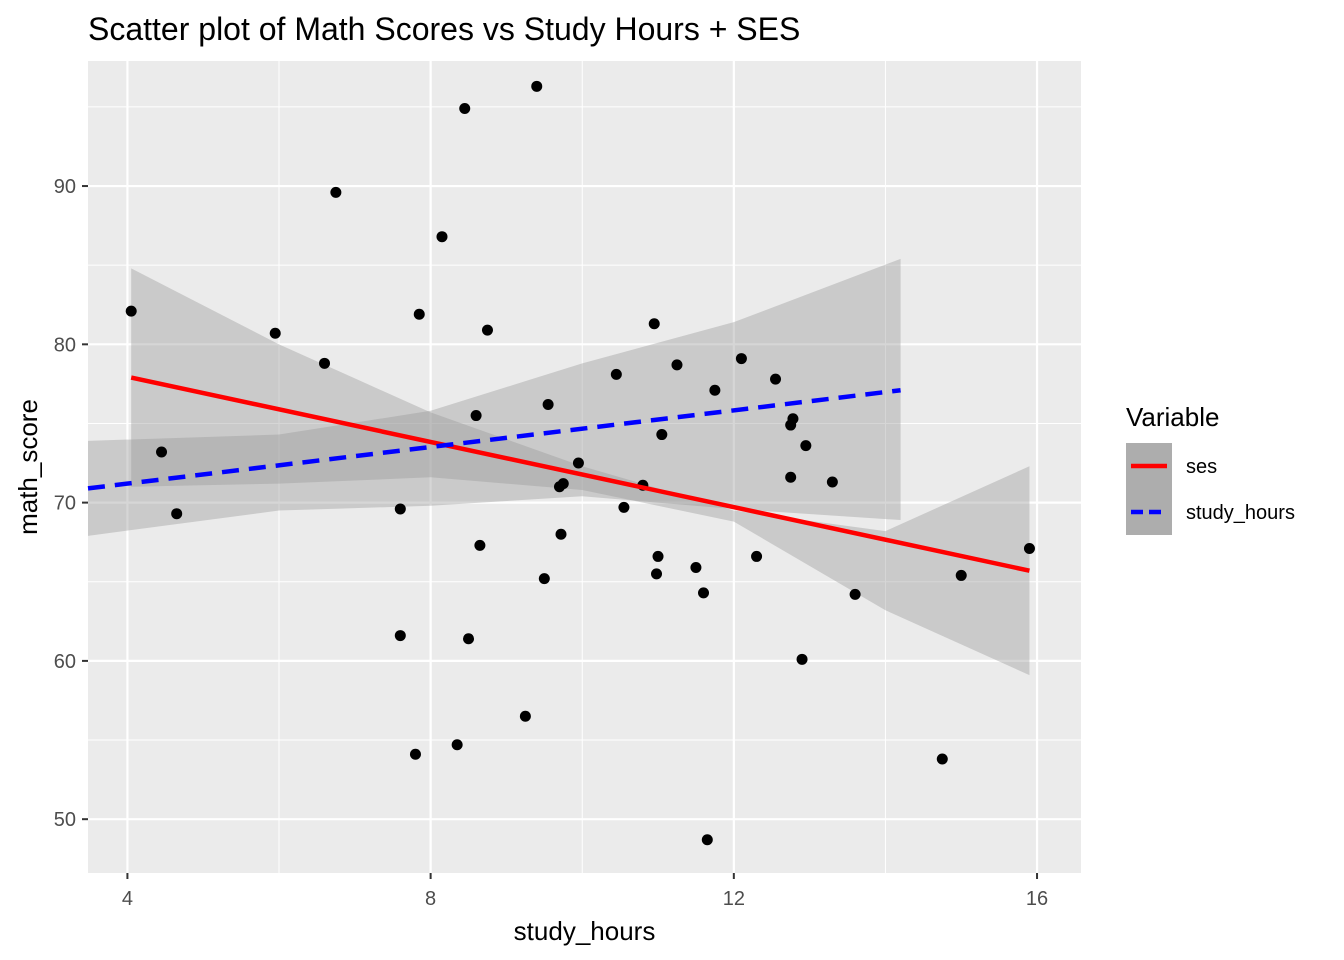 Image resolution: width=1344 pixels, height=960 pixels. Describe the element at coordinates (65, 345) in the screenshot. I see `y-tick-label: 80` at that location.